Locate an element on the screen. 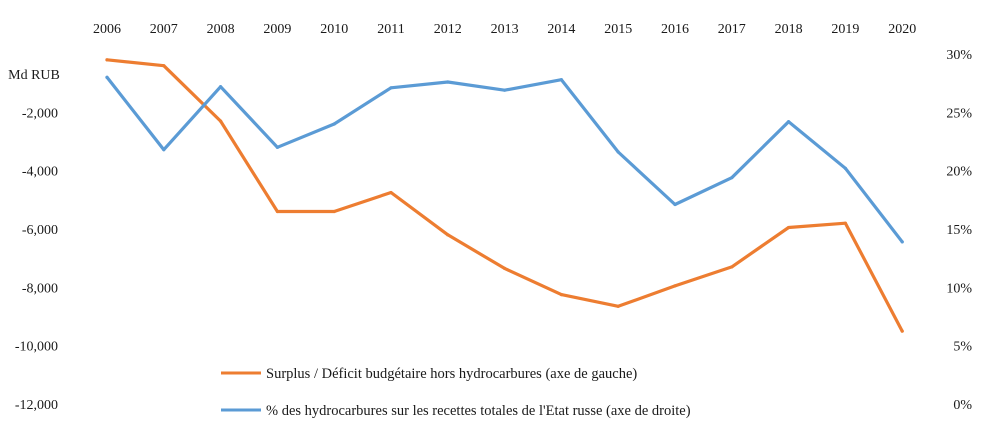  left-tick-label: -4,000 is located at coordinates (40, 172).